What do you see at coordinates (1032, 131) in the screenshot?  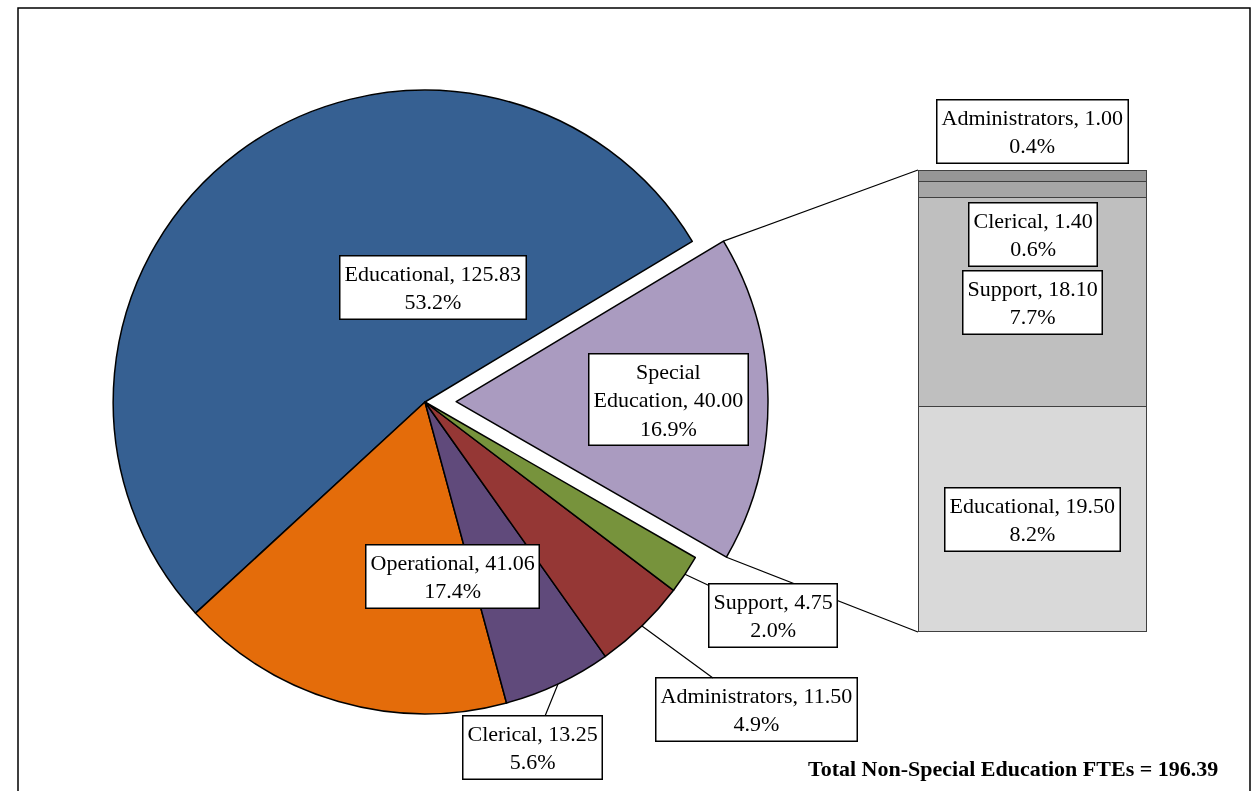 I see `data-label: Administrators, 1.00 0.4%` at bounding box center [1032, 131].